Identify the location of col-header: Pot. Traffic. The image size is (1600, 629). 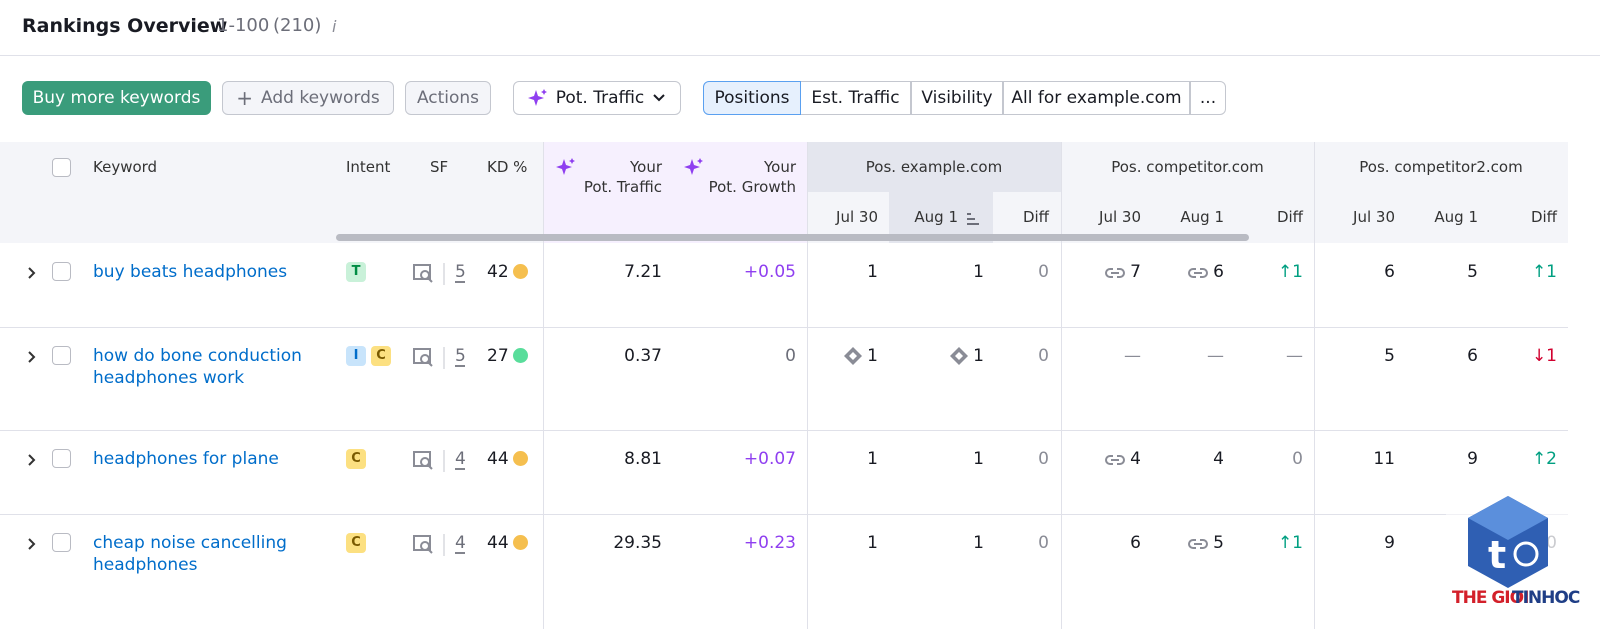
(622, 187).